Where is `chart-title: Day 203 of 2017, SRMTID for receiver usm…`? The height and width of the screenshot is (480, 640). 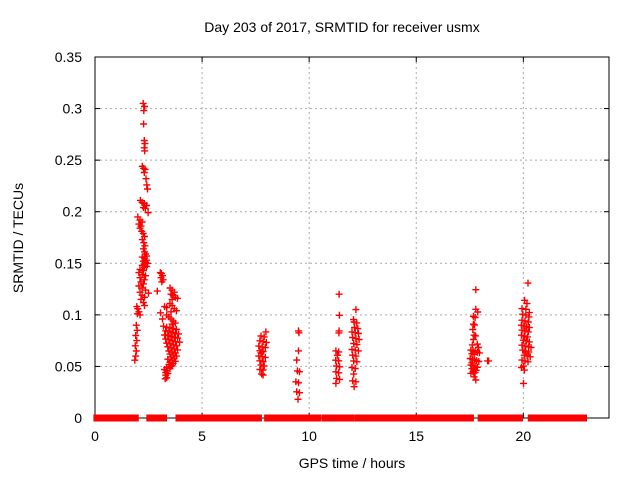
chart-title: Day 203 of 2017, SRMTID for receiver usm… is located at coordinates (342, 27).